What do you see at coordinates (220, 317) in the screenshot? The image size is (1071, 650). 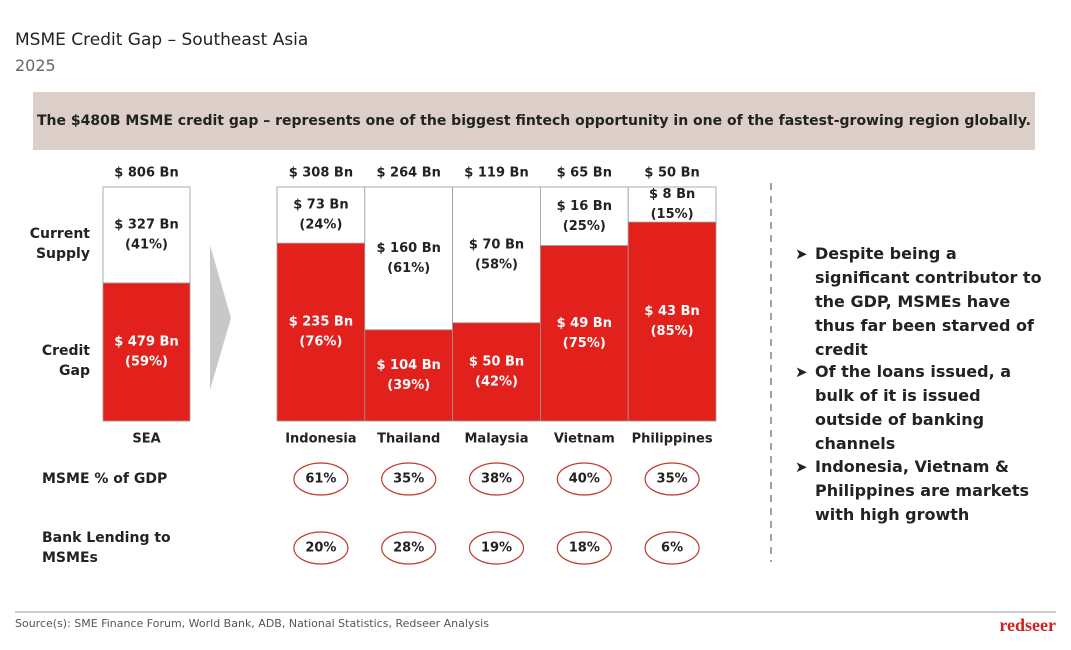 I see `arrow` at bounding box center [220, 317].